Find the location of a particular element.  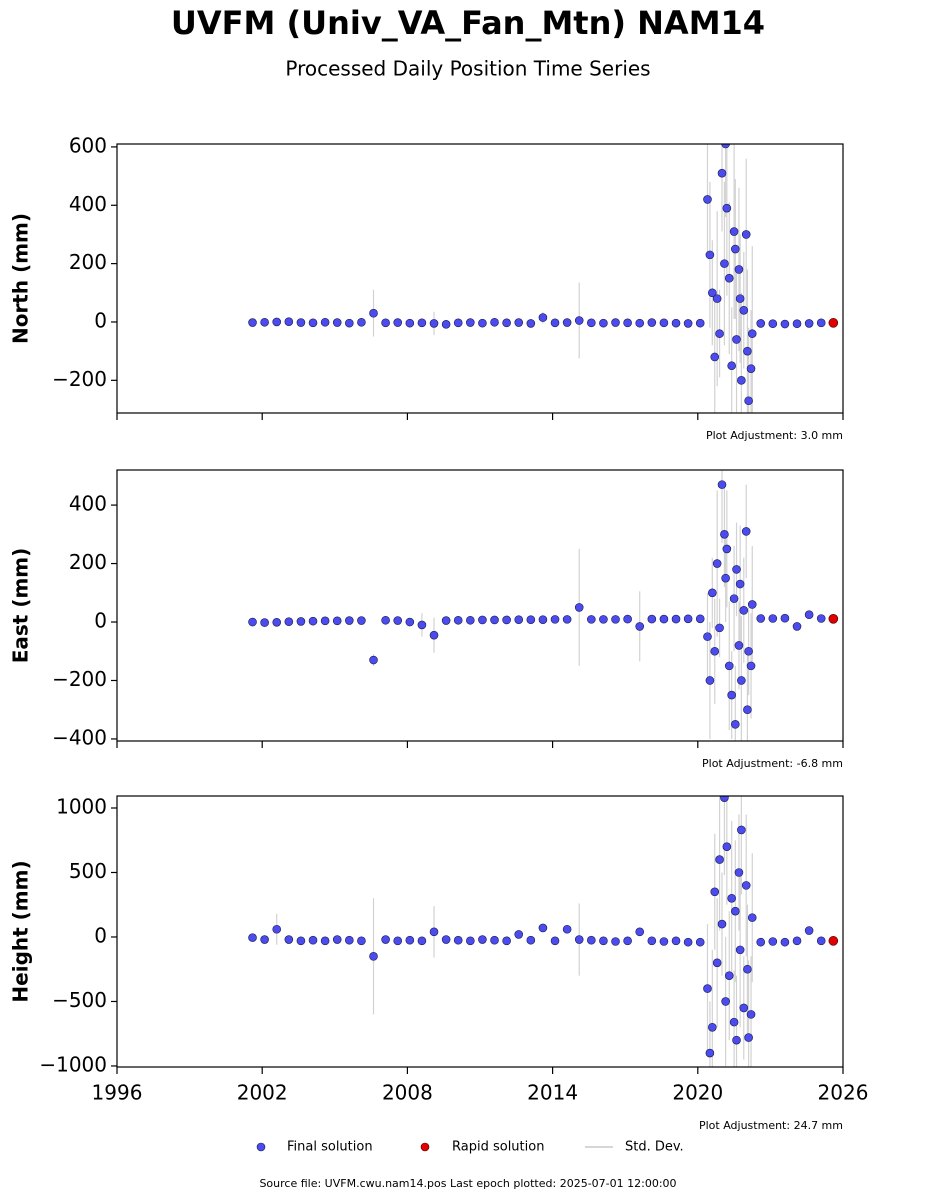

y-tick-label: −500 is located at coordinates (79, 1000).